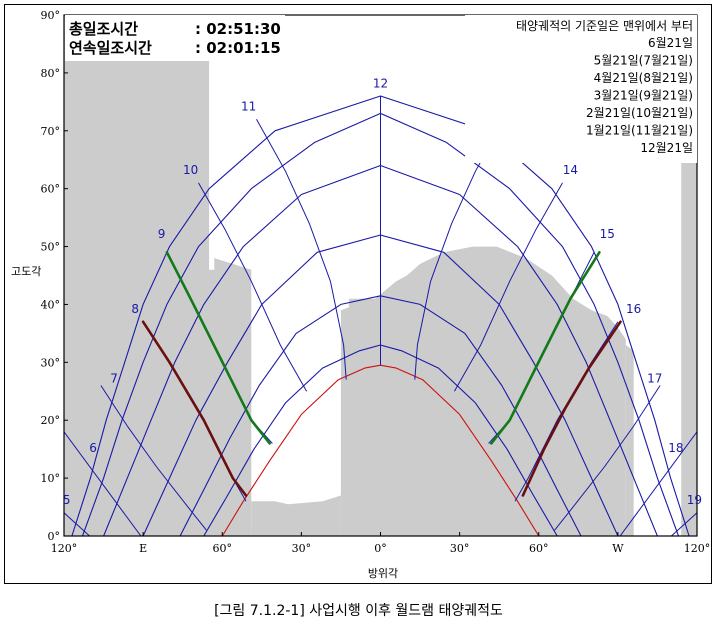 The height and width of the screenshot is (627, 717). I want to click on continuous-sun-value: : 02:01:15, so click(238, 48).